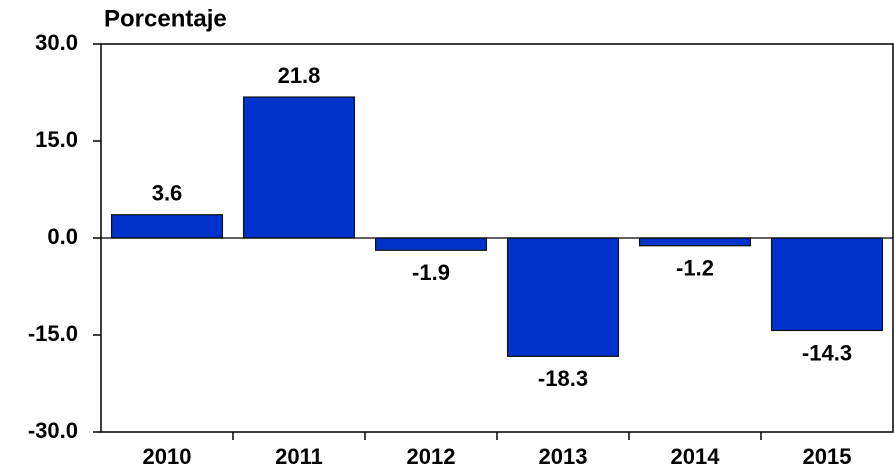 The height and width of the screenshot is (476, 894). I want to click on value-label: -18.3, so click(563, 378).